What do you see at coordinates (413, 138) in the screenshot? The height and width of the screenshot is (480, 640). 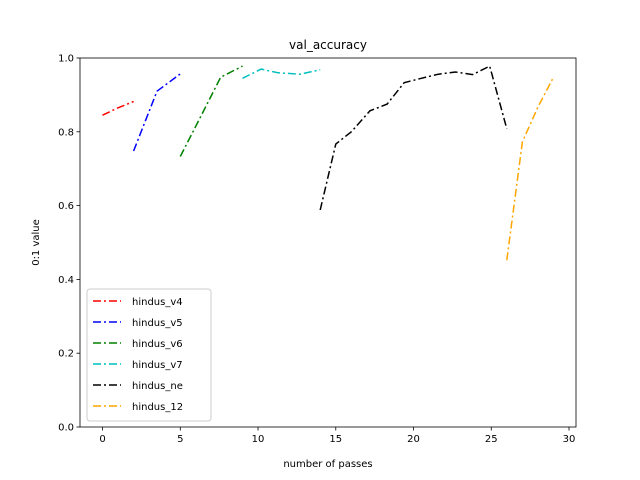 I see `series-line-hindus_ne` at bounding box center [413, 138].